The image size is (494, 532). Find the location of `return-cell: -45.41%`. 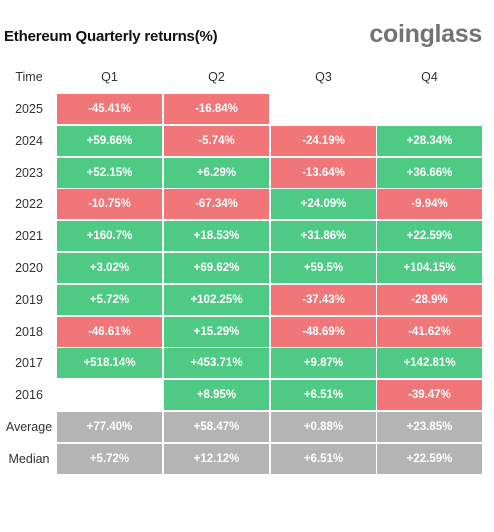

return-cell: -45.41% is located at coordinates (109, 109).